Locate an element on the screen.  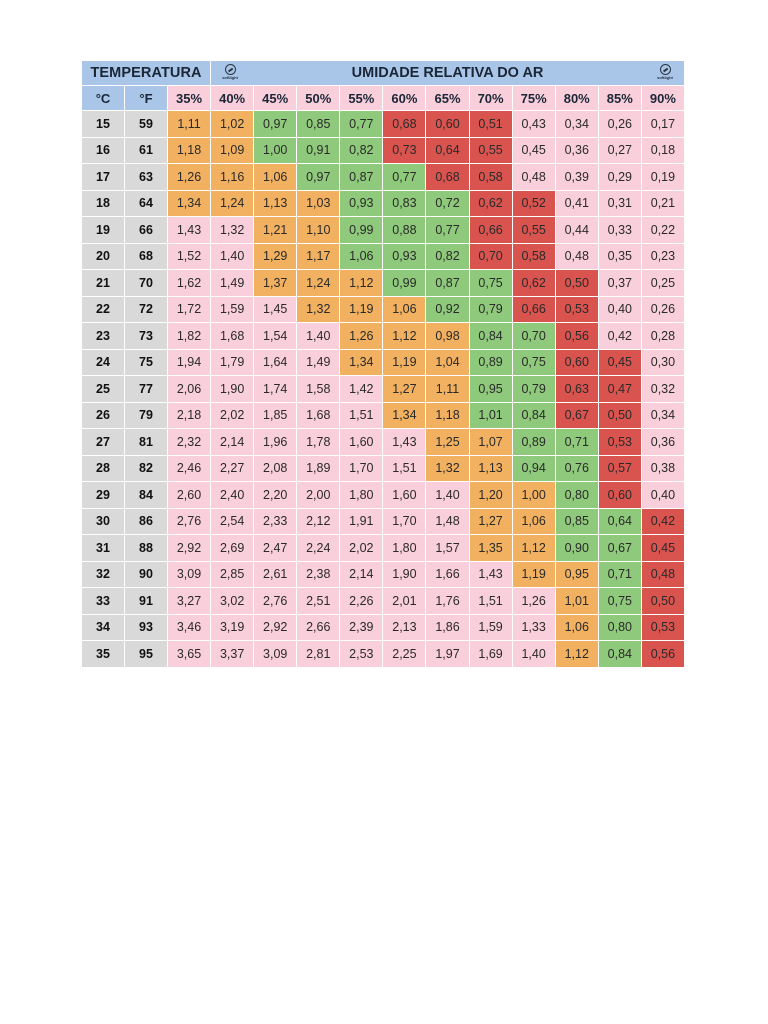
vpd-value-cell: 1,11 is located at coordinates (447, 389).